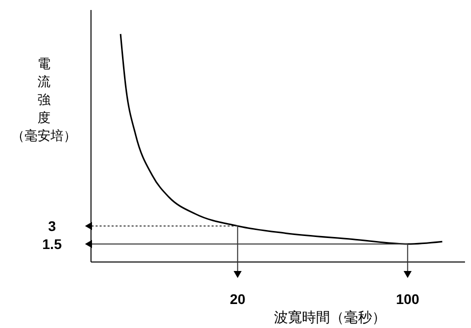 The height and width of the screenshot is (328, 471). What do you see at coordinates (52, 244) in the screenshot?
I see `y-tick-label: 1.5` at bounding box center [52, 244].